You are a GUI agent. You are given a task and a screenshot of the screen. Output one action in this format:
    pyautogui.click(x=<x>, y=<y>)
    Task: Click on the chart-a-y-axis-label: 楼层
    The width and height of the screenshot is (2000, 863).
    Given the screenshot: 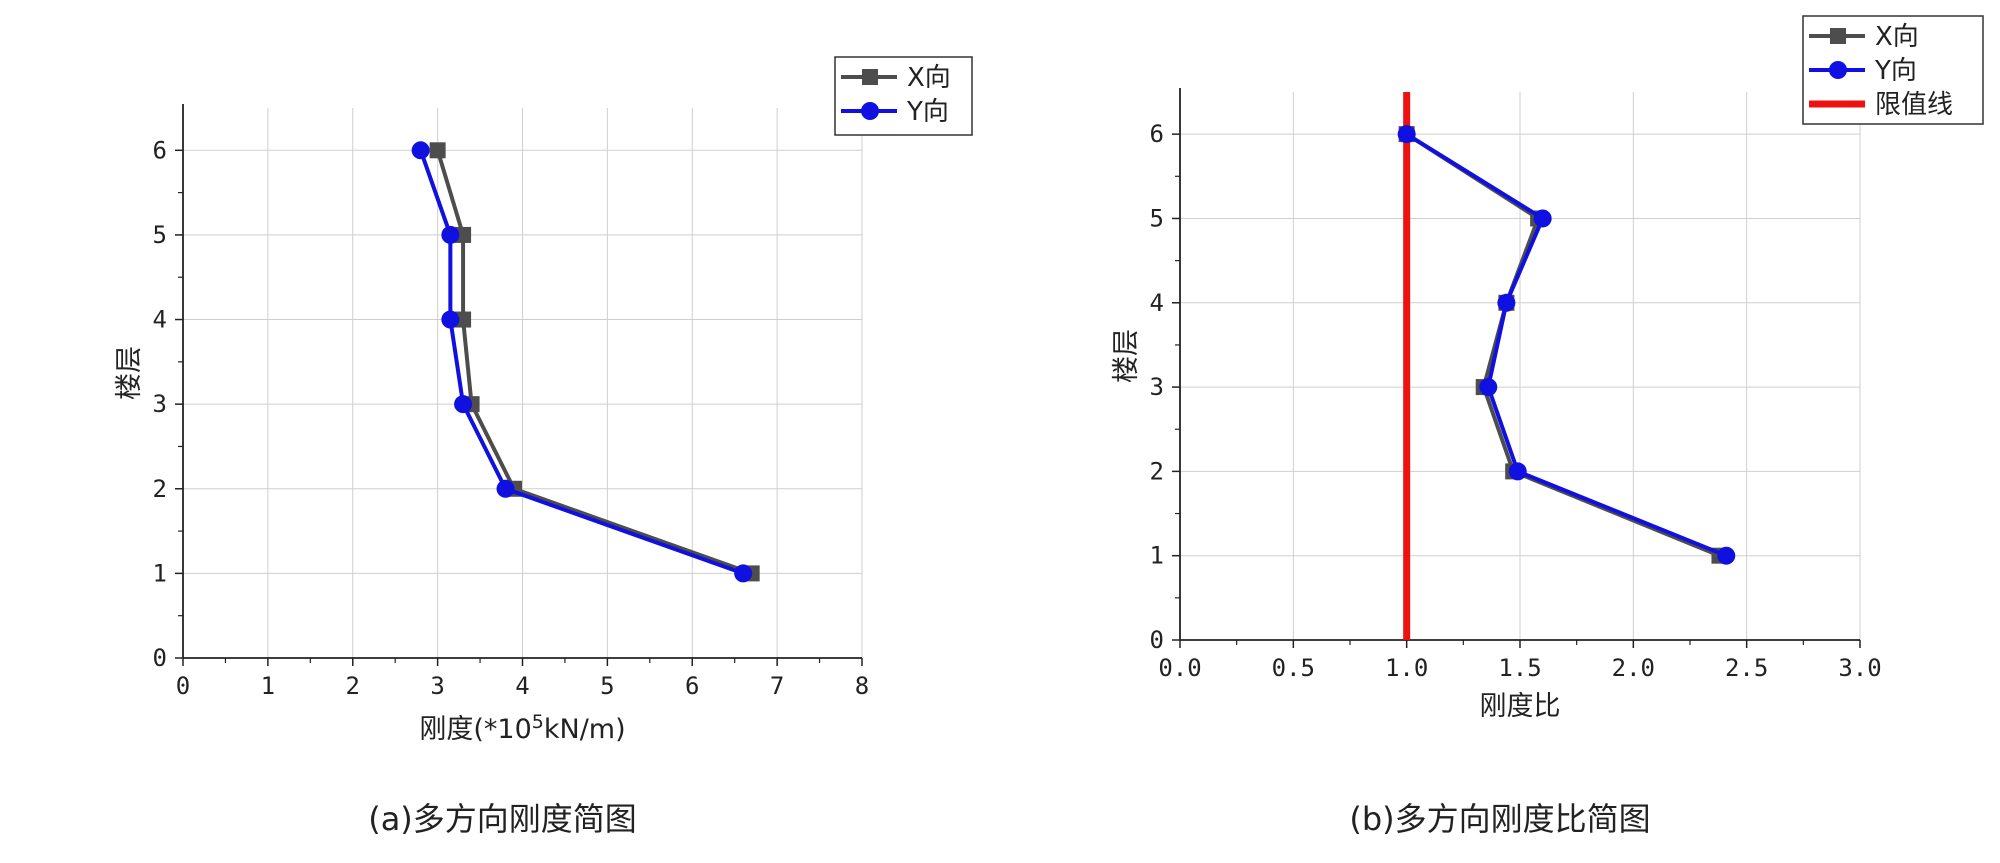 What is the action you would take?
    pyautogui.click(x=129, y=373)
    